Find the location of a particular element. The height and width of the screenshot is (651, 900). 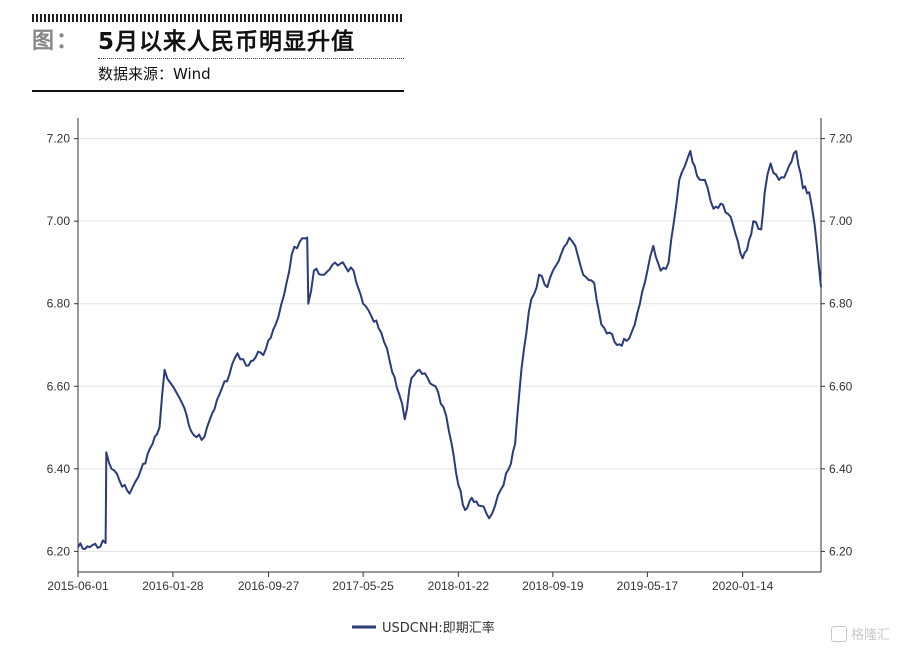

chart-title: 5月以来人民币明显升值 is located at coordinates (227, 42).